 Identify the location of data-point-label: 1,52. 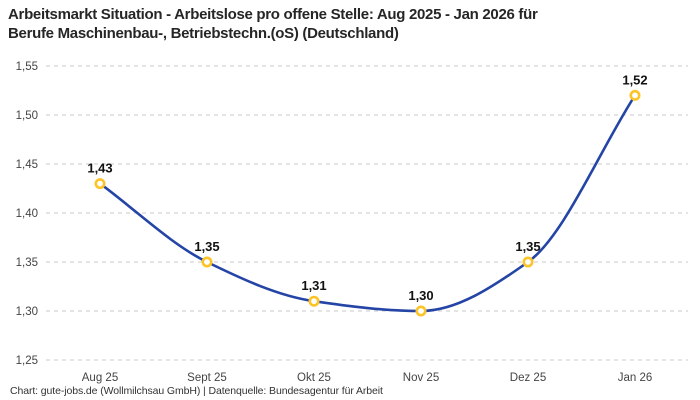
(634, 79).